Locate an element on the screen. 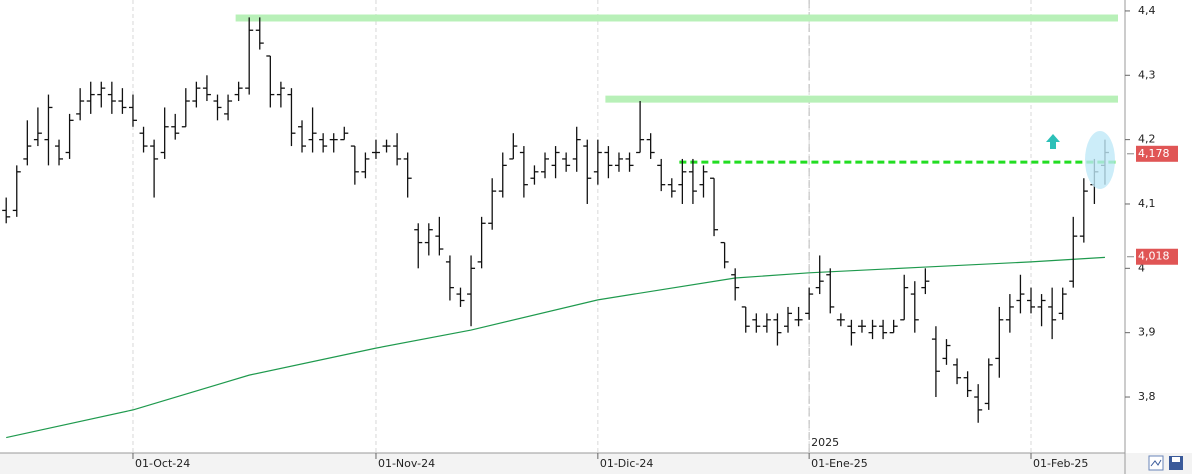  x-axis-strip is located at coordinates (596, 463).